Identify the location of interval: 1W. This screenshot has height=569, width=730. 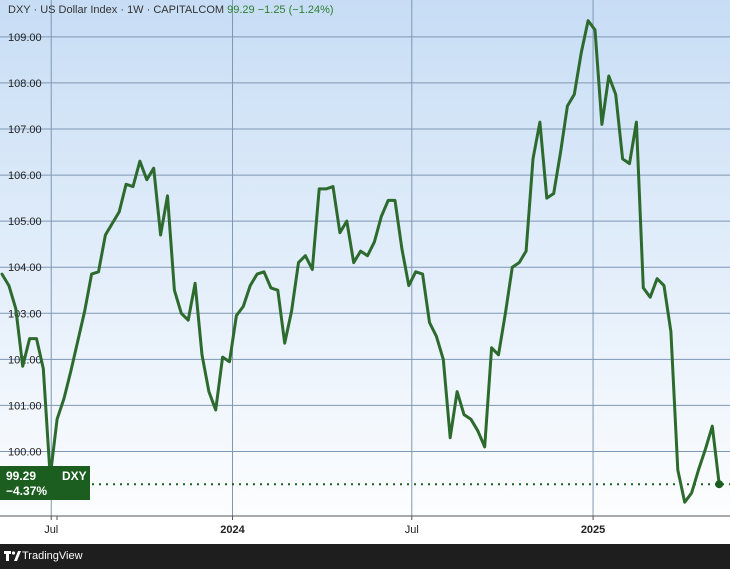
(135, 10).